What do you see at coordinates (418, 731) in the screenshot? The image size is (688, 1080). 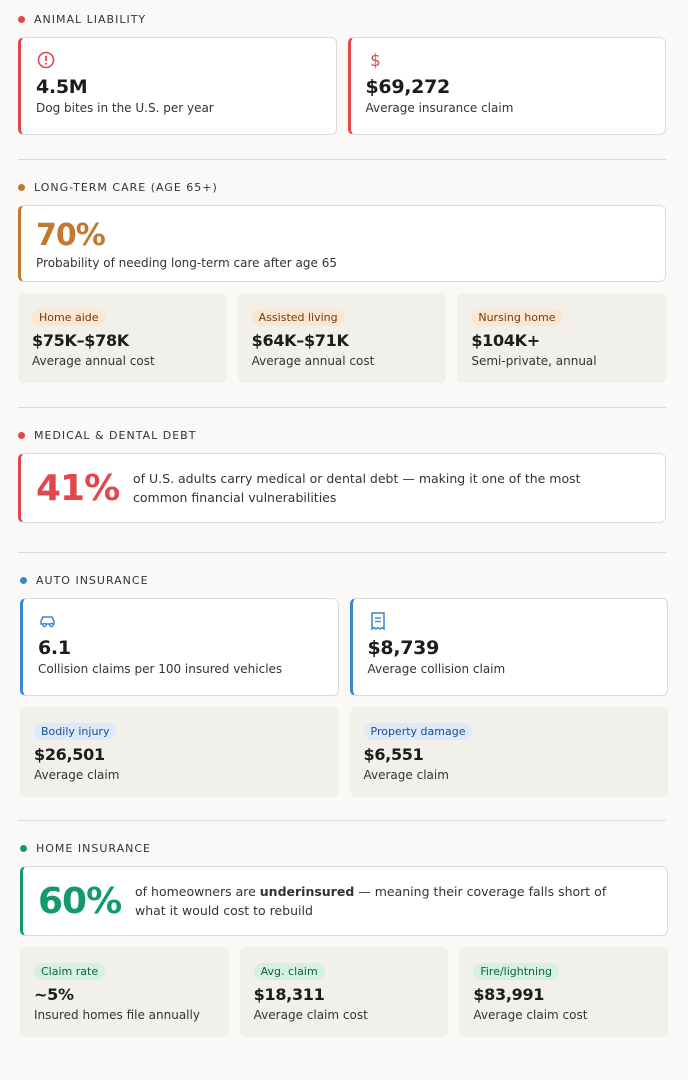 I see `tag: Property damage` at bounding box center [418, 731].